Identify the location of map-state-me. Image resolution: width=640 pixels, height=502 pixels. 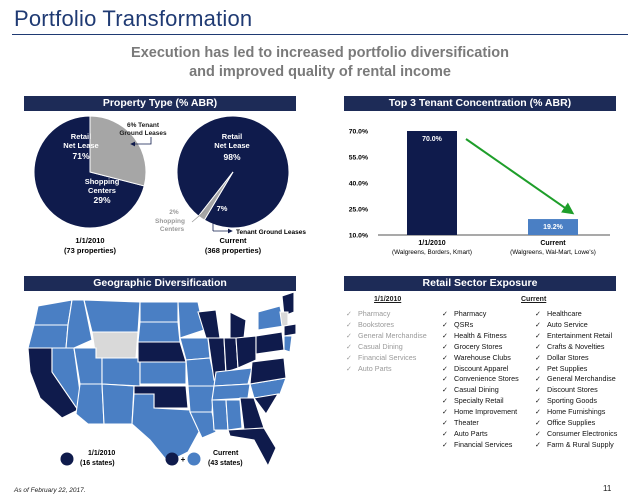
(288, 304).